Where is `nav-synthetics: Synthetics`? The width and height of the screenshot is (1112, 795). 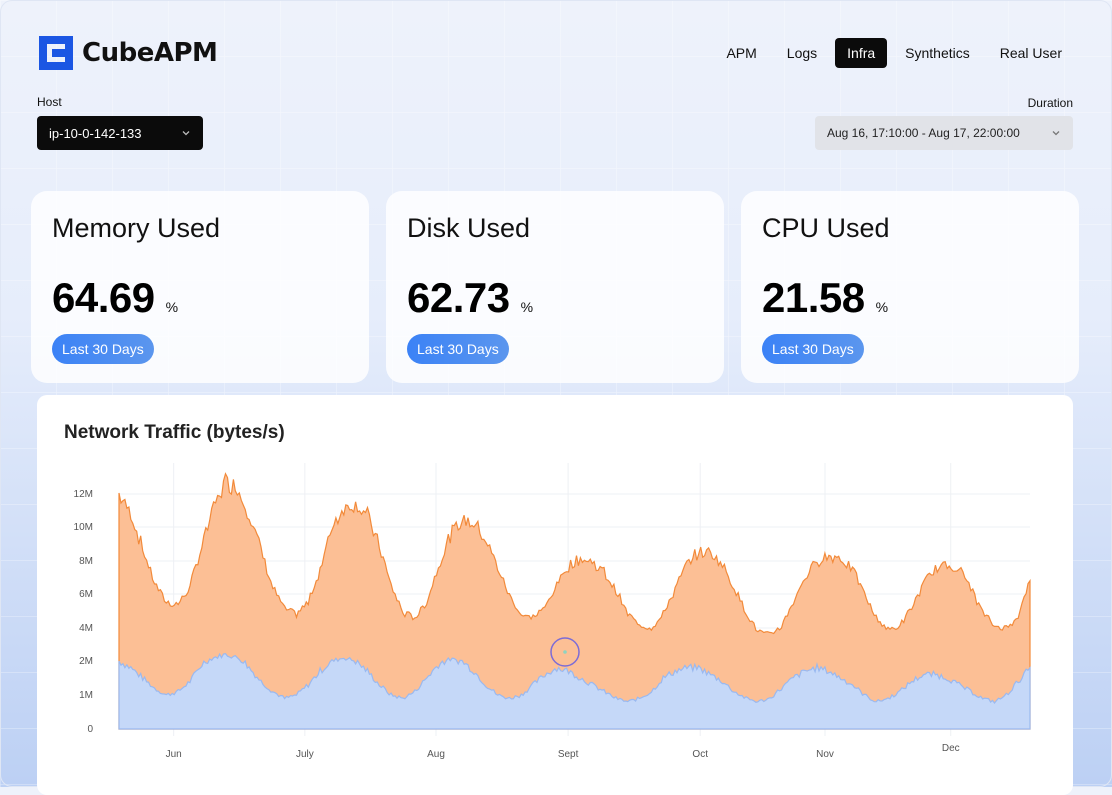
nav-synthetics: Synthetics is located at coordinates (937, 53).